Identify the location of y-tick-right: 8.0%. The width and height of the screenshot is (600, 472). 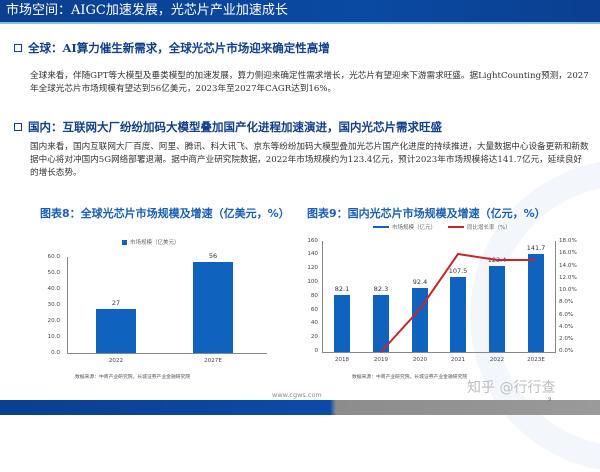
(566, 302).